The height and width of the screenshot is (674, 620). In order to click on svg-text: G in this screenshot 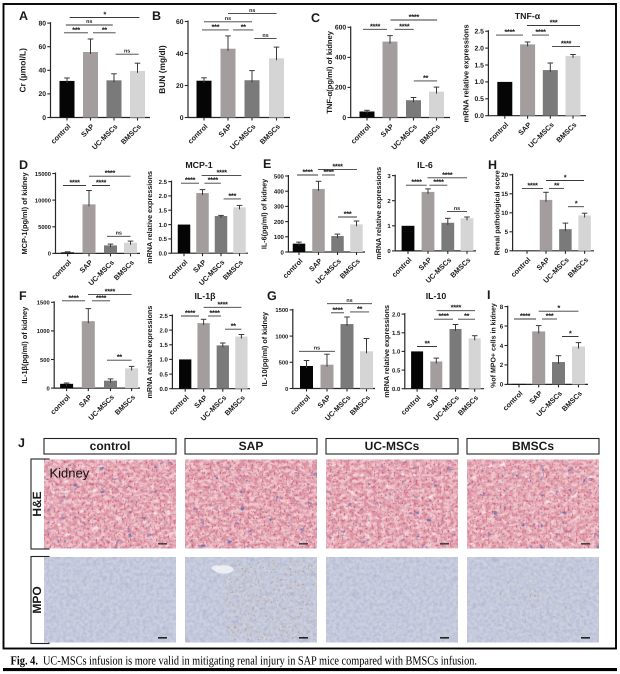, I will do `click(272, 296)`.